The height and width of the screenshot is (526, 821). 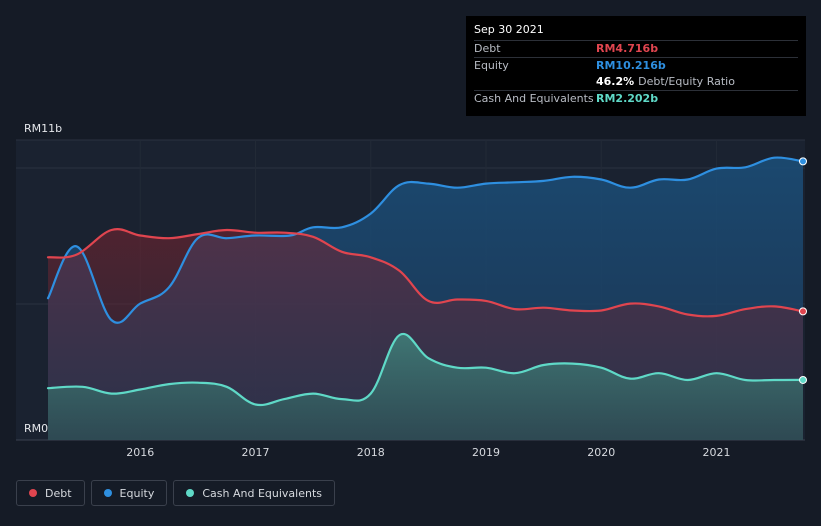 I want to click on series-end-markers, so click(x=803, y=270).